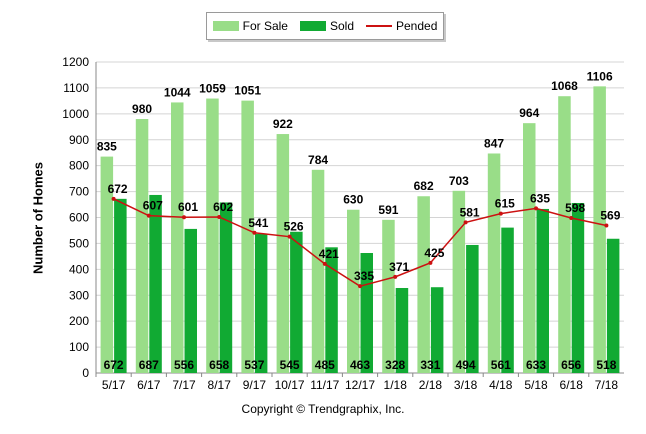  I want to click on legend-item-for-sale: For Sale, so click(250, 26).